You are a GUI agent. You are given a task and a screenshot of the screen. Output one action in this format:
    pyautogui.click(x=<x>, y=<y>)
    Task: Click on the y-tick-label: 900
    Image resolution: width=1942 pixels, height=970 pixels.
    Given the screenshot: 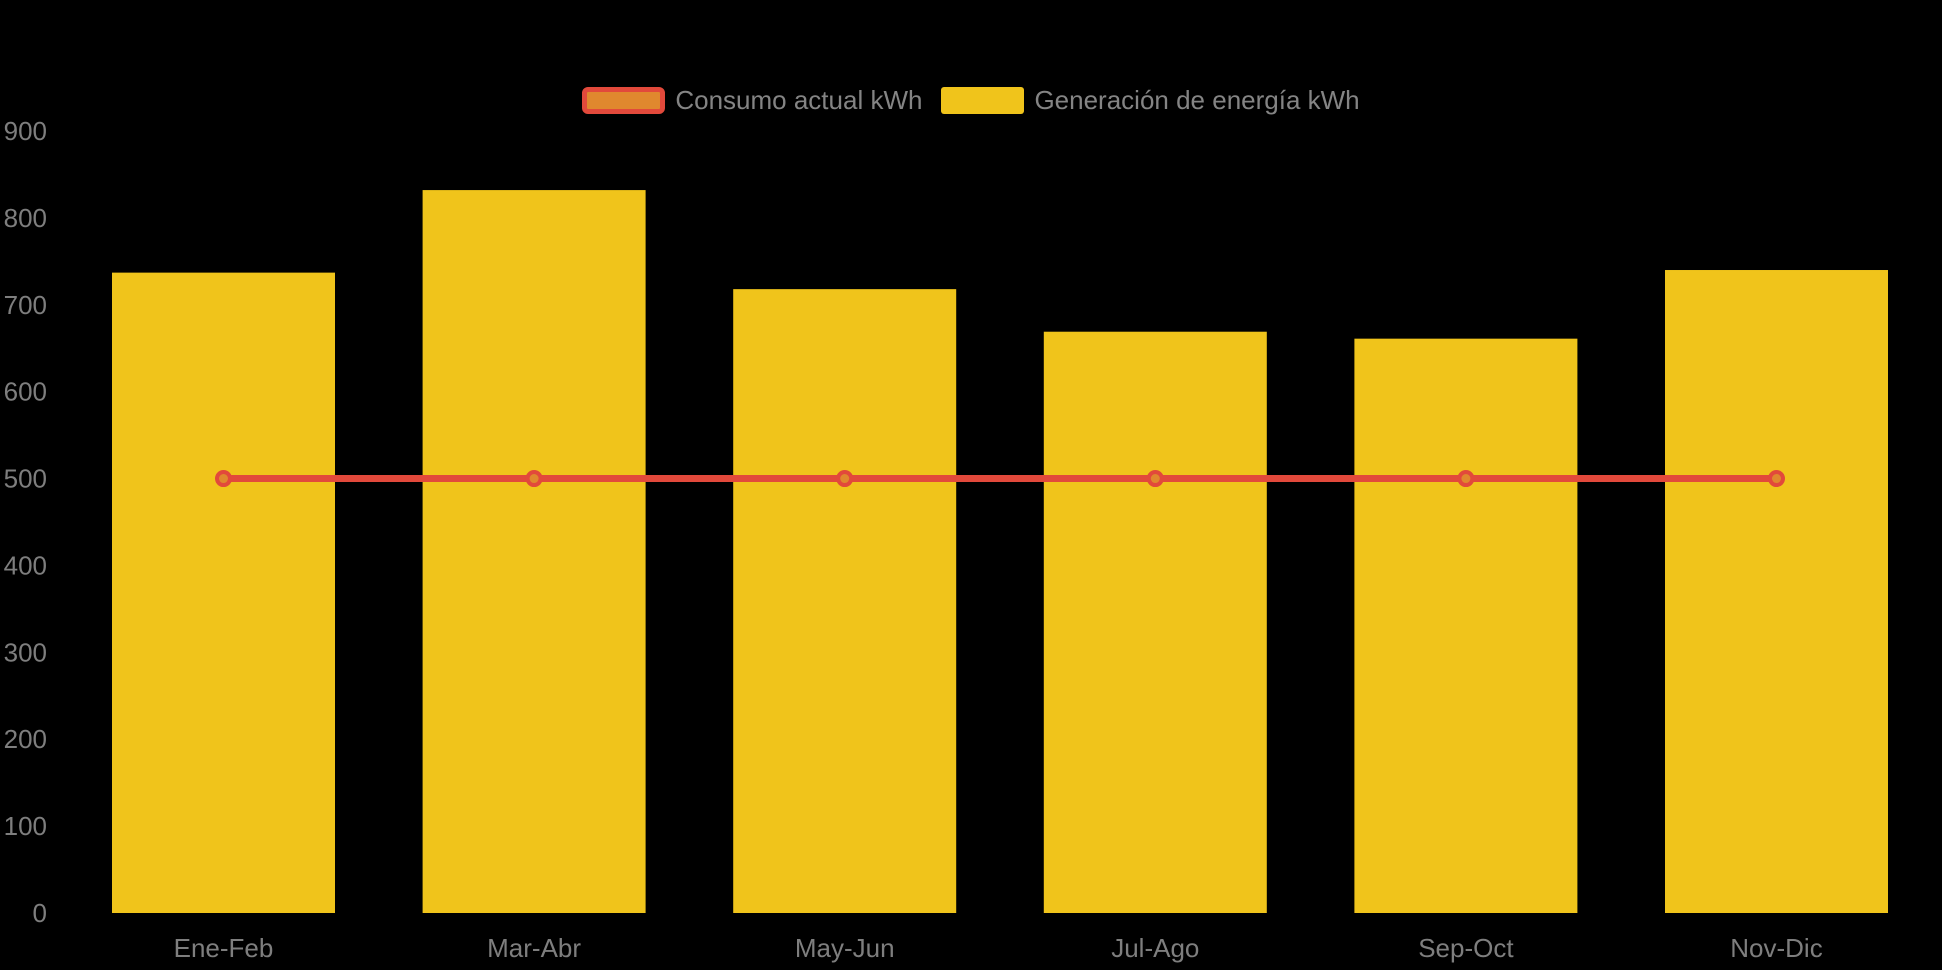 What is the action you would take?
    pyautogui.click(x=25, y=131)
    